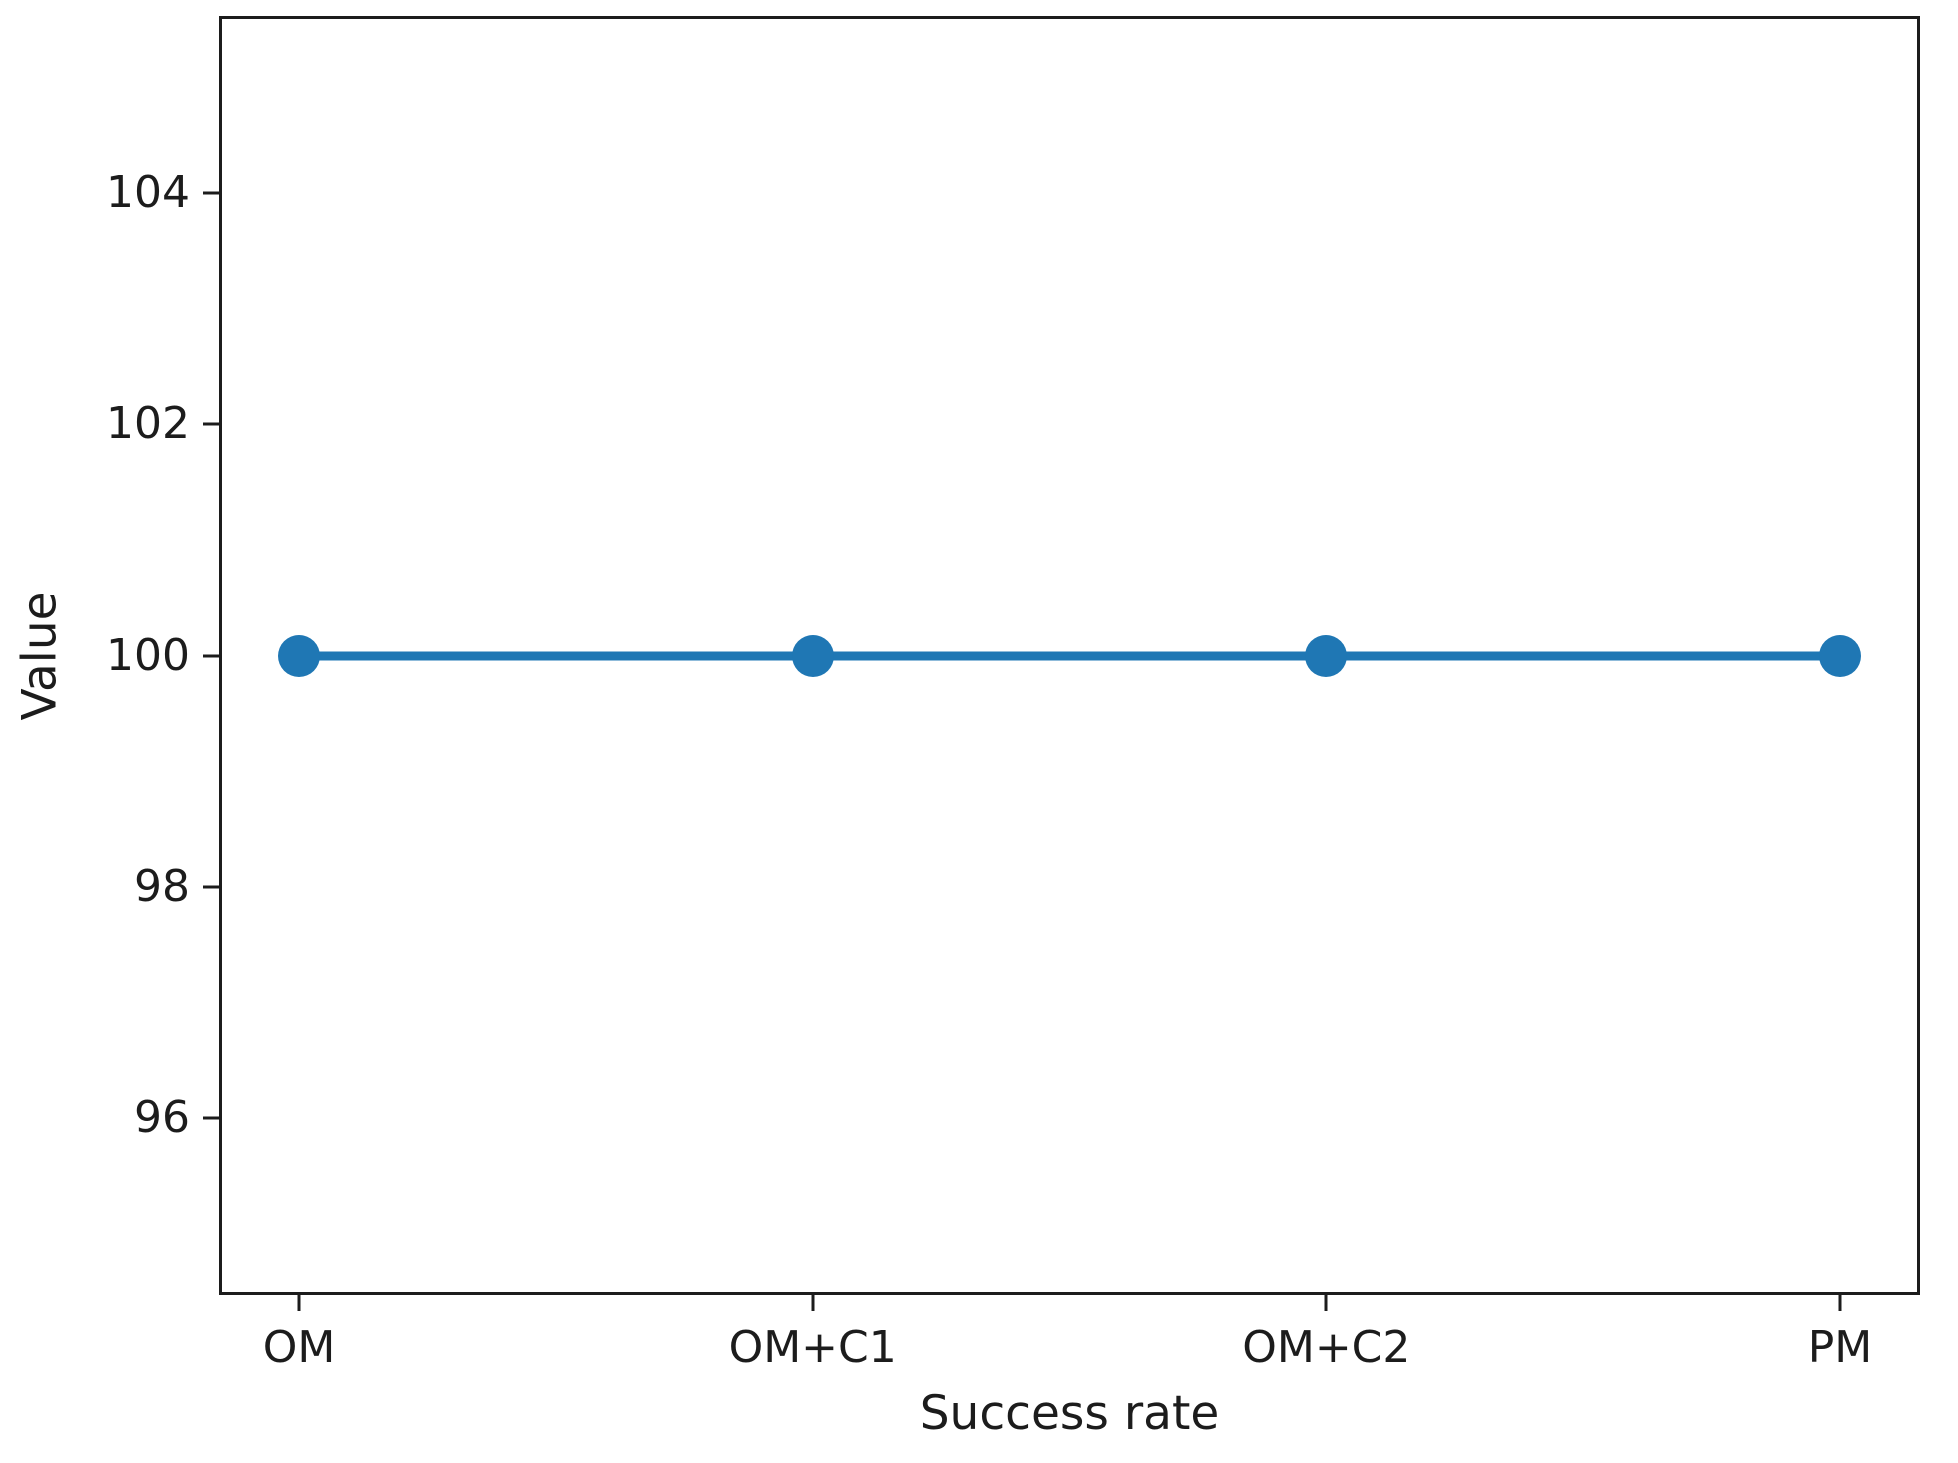  I want to click on x-axis-title: Success rate, so click(1069, 1413).